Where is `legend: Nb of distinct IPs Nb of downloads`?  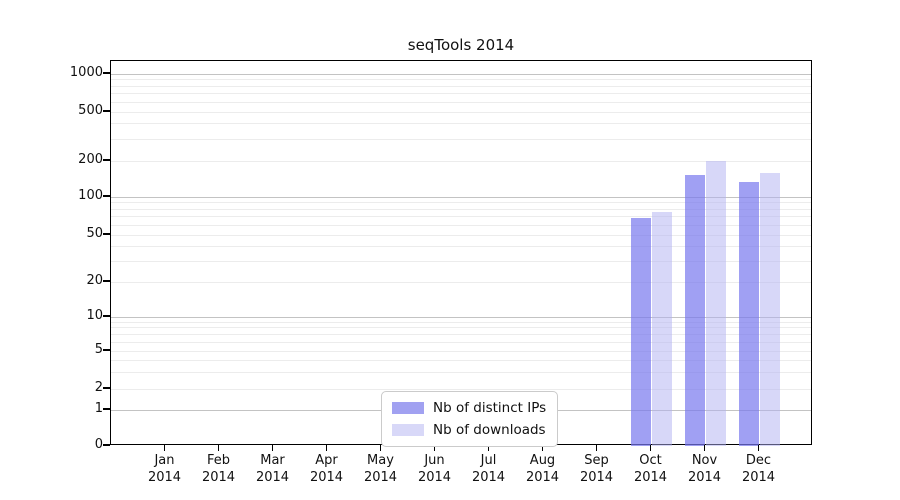
legend: Nb of distinct IPs Nb of downloads is located at coordinates (470, 419).